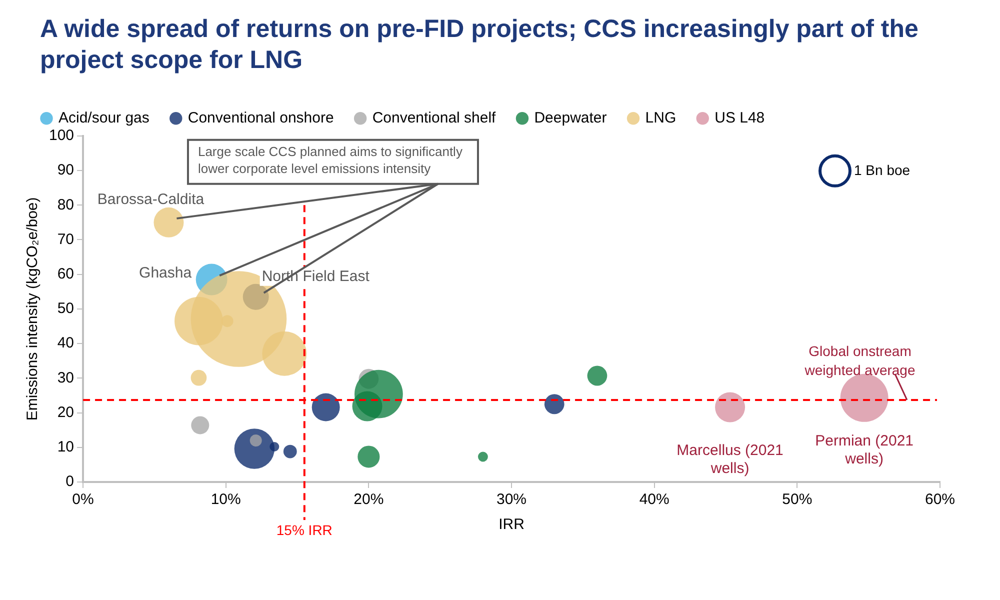  I want to click on legend-label: Conventional shelf, so click(434, 118).